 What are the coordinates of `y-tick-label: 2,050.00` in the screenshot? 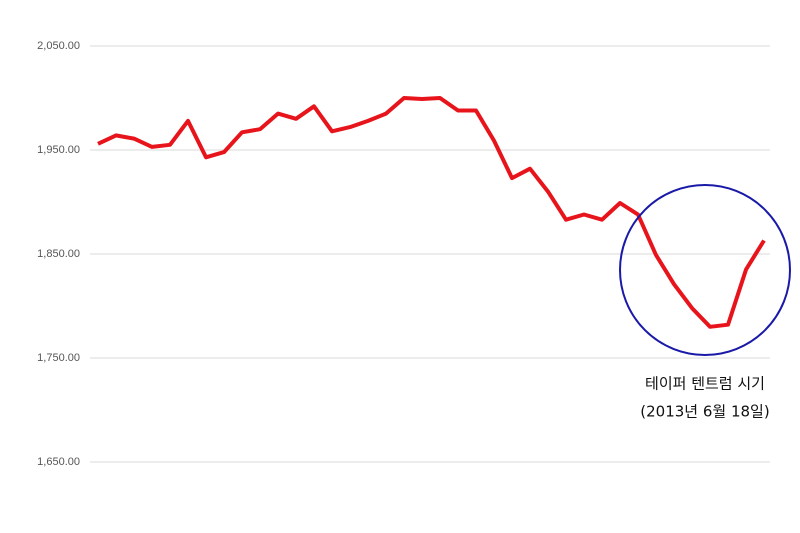 It's located at (58, 46).